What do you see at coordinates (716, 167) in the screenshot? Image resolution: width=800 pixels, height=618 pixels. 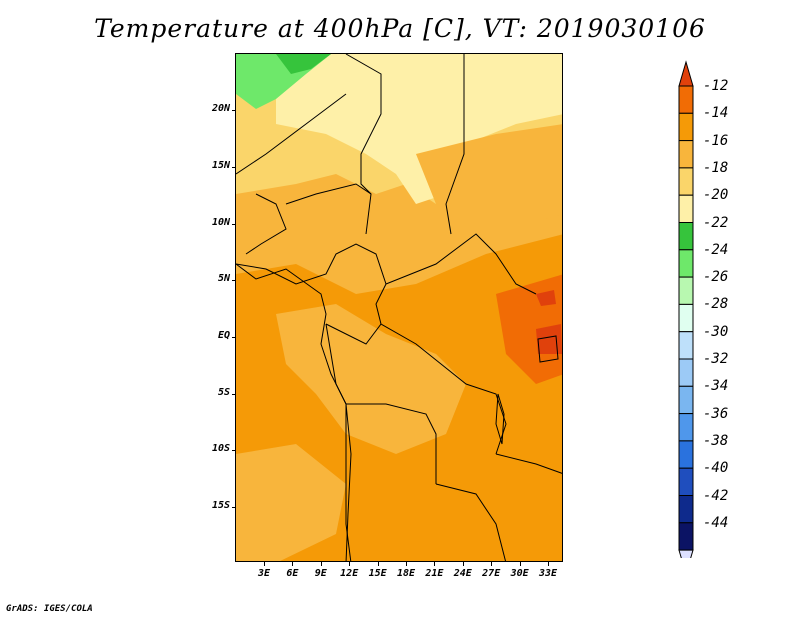 I see `colorbar-label: -18` at bounding box center [716, 167].